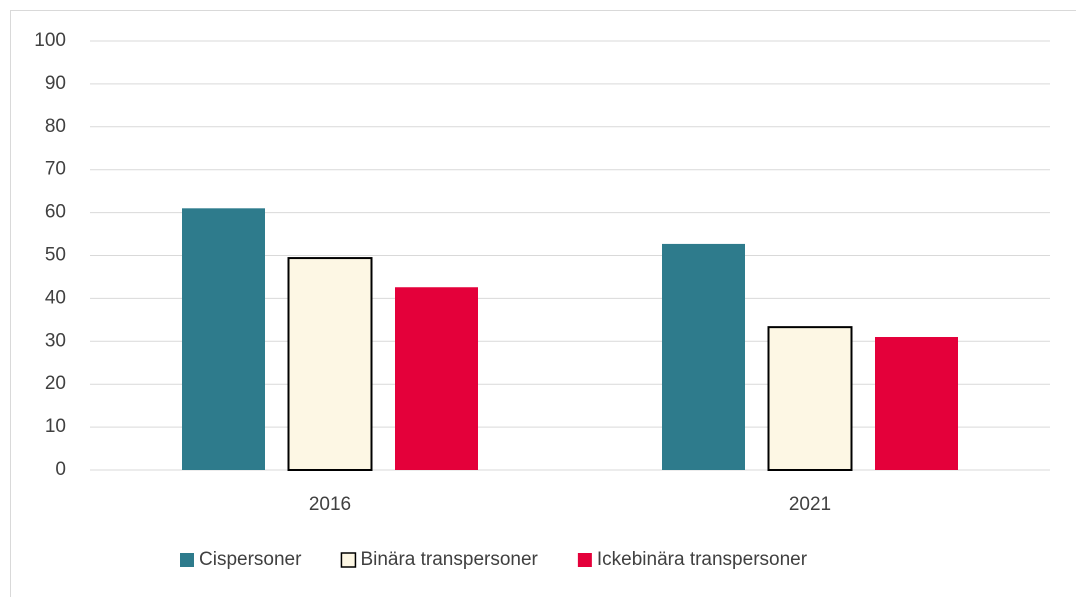  What do you see at coordinates (50, 40) in the screenshot?
I see `y-tick-label: 100` at bounding box center [50, 40].